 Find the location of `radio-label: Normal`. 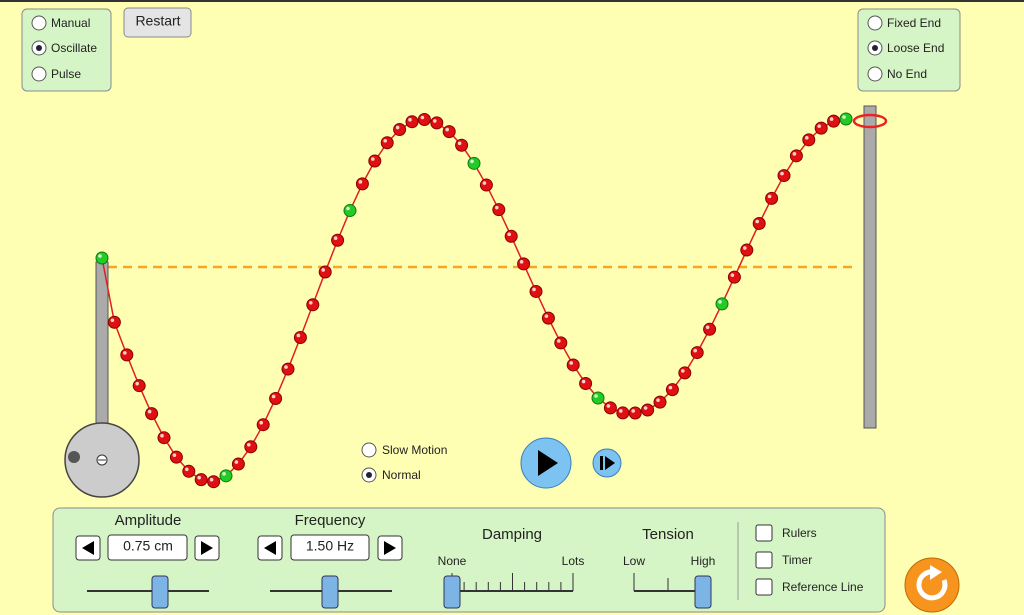

radio-label: Normal is located at coordinates (401, 475).